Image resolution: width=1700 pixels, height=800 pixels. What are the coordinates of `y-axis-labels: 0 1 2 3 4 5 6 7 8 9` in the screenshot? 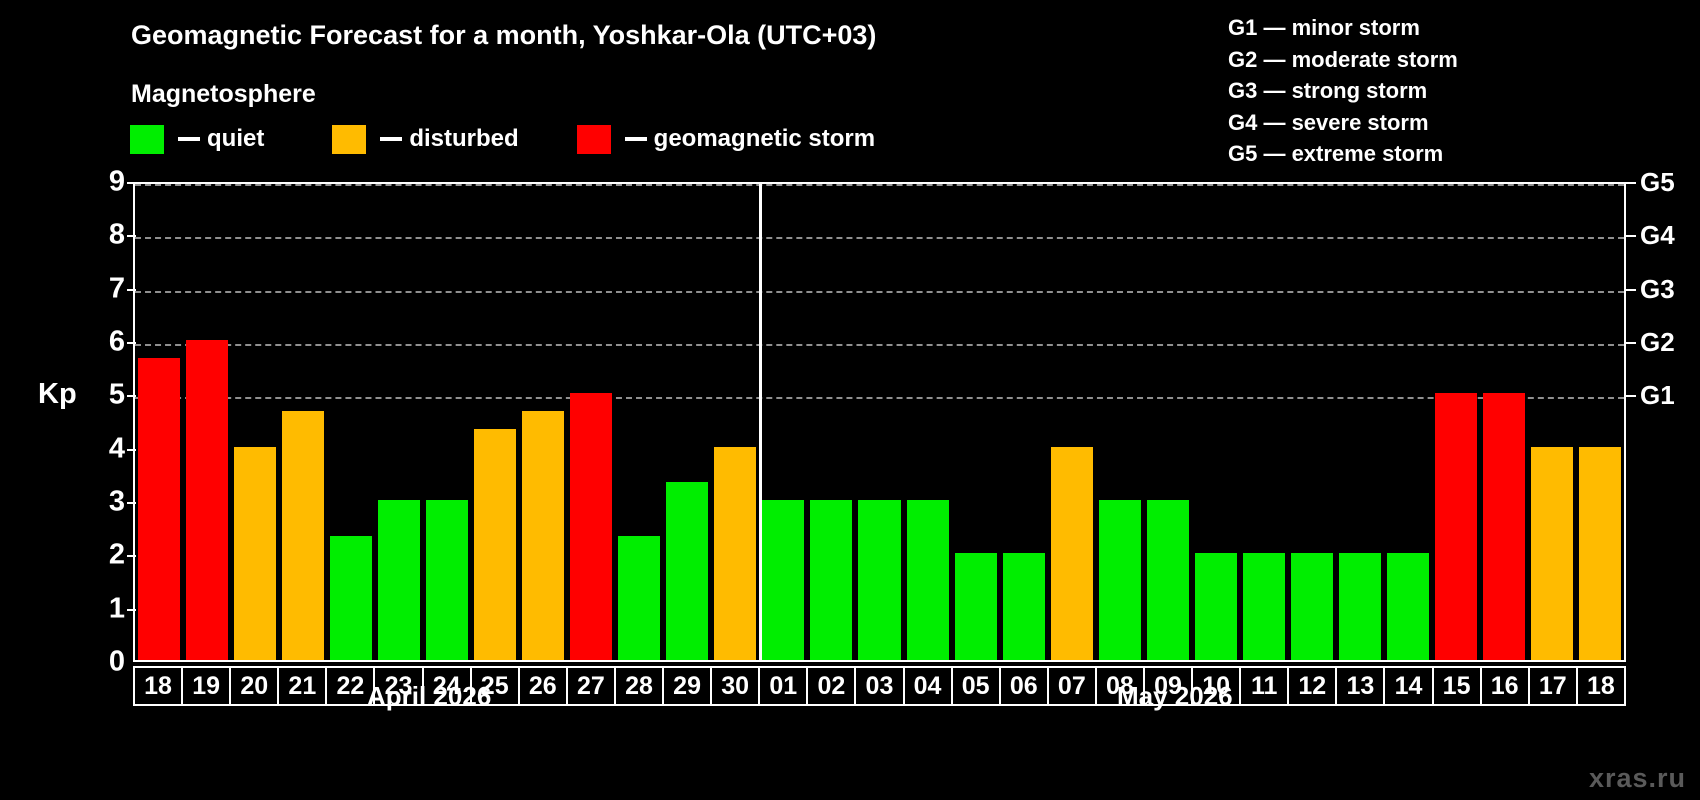 It's located at (104, 421).